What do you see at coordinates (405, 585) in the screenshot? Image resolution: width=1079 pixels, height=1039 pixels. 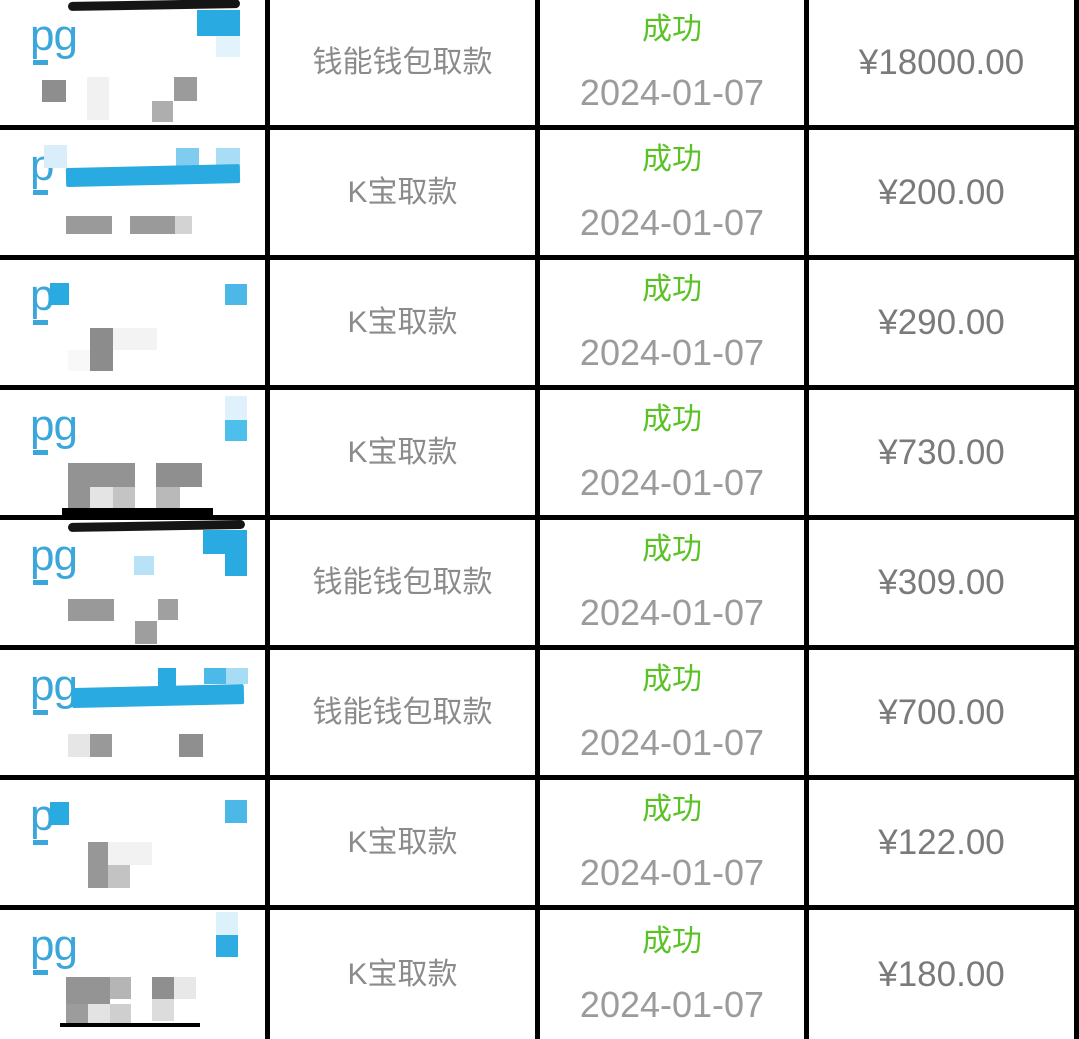 I see `transaction-type-cell: 钱能钱包取款` at bounding box center [405, 585].